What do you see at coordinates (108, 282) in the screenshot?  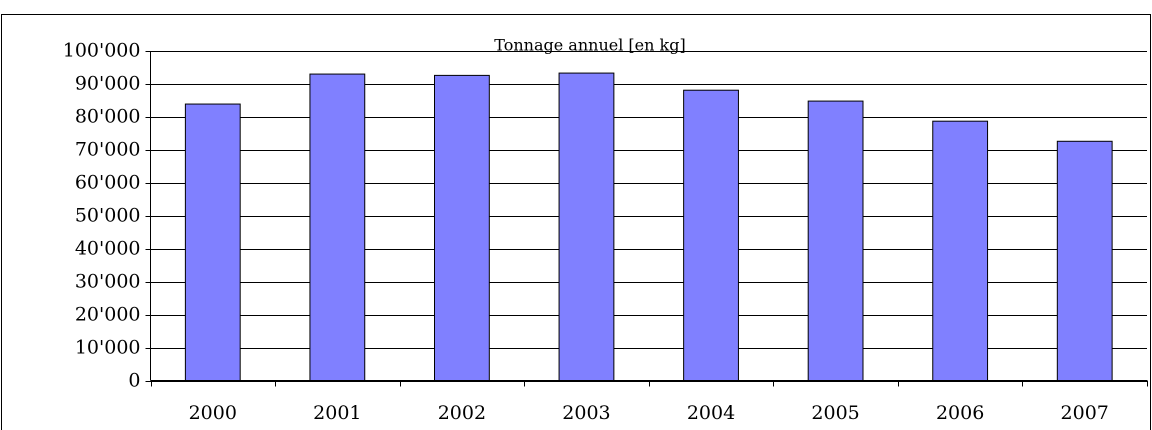 I see `y-tick-label: 30'000` at bounding box center [108, 282].